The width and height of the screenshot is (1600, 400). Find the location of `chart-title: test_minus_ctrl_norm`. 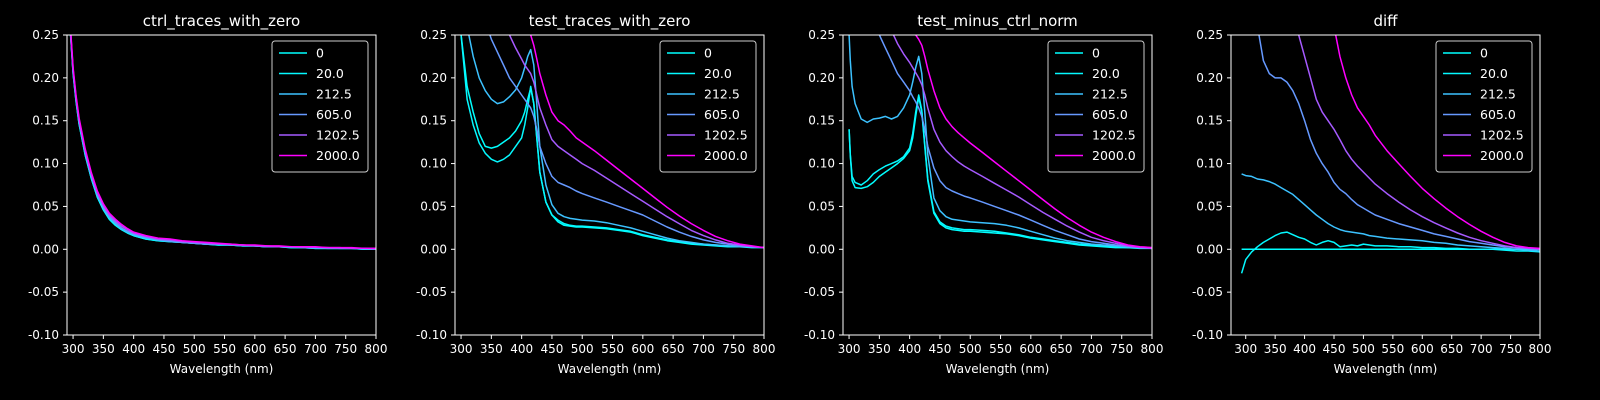

chart-title: test_minus_ctrl_norm is located at coordinates (997, 21).